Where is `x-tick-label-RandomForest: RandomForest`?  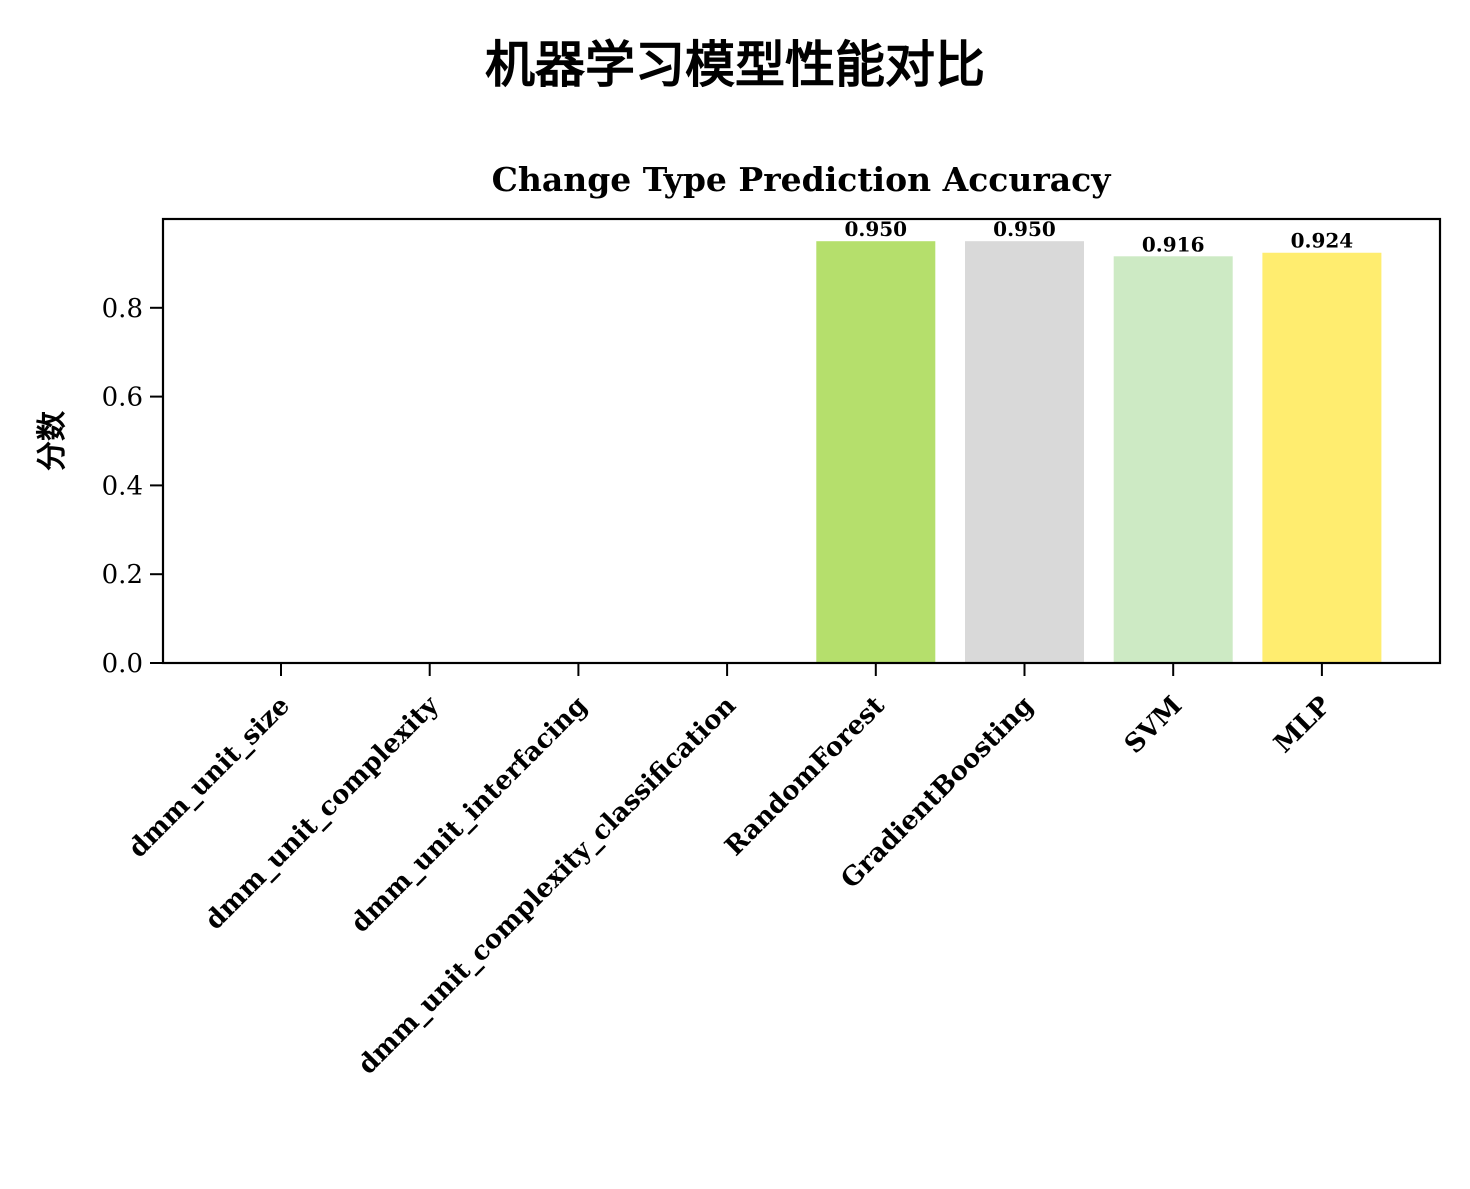
x-tick-label-RandomForest: RandomForest is located at coordinates (804, 776).